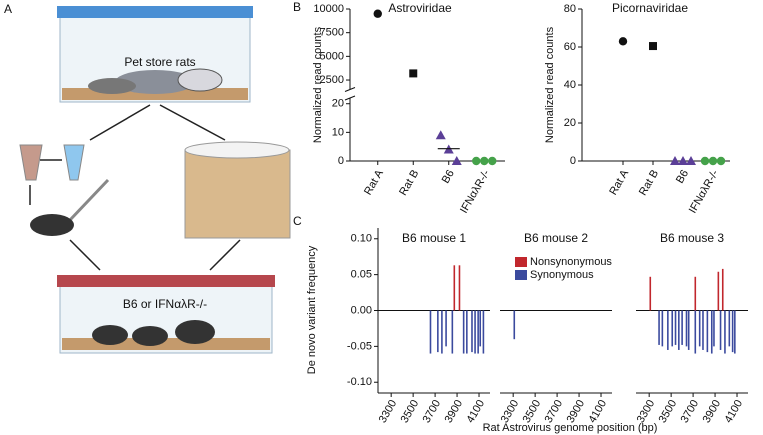 The height and width of the screenshot is (435, 763). What do you see at coordinates (8, 9) in the screenshot?
I see `panel-letter: A` at bounding box center [8, 9].